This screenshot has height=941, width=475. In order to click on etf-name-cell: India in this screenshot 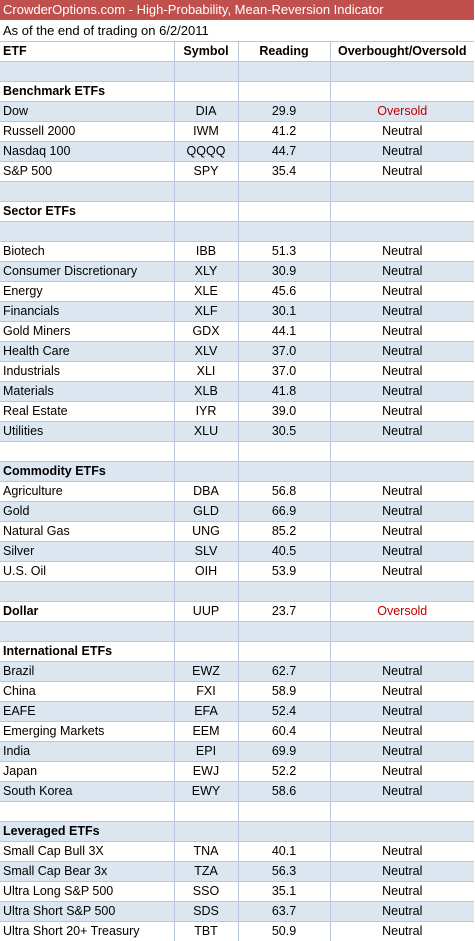, I will do `click(87, 751)`.